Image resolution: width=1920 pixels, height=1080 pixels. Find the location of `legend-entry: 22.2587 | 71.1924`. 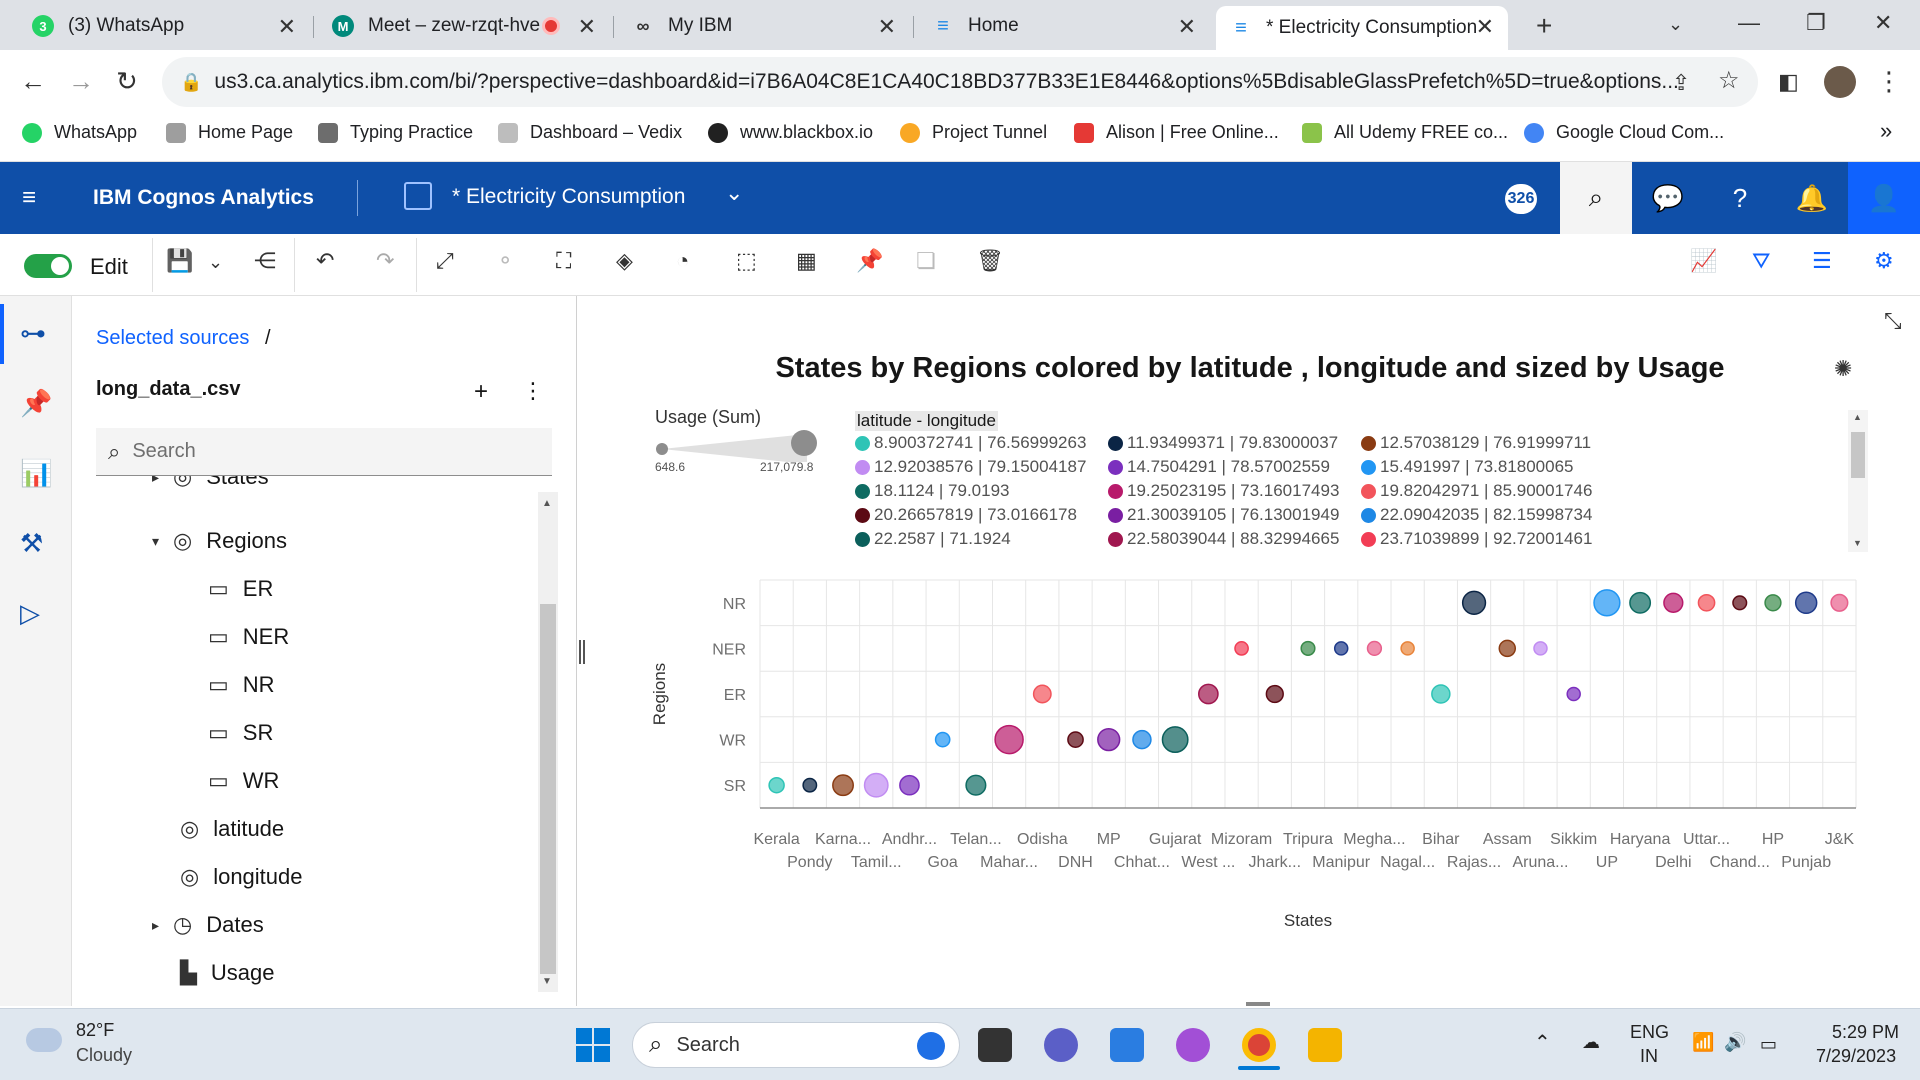

legend-entry: 22.2587 | 71.1924 is located at coordinates (933, 539).